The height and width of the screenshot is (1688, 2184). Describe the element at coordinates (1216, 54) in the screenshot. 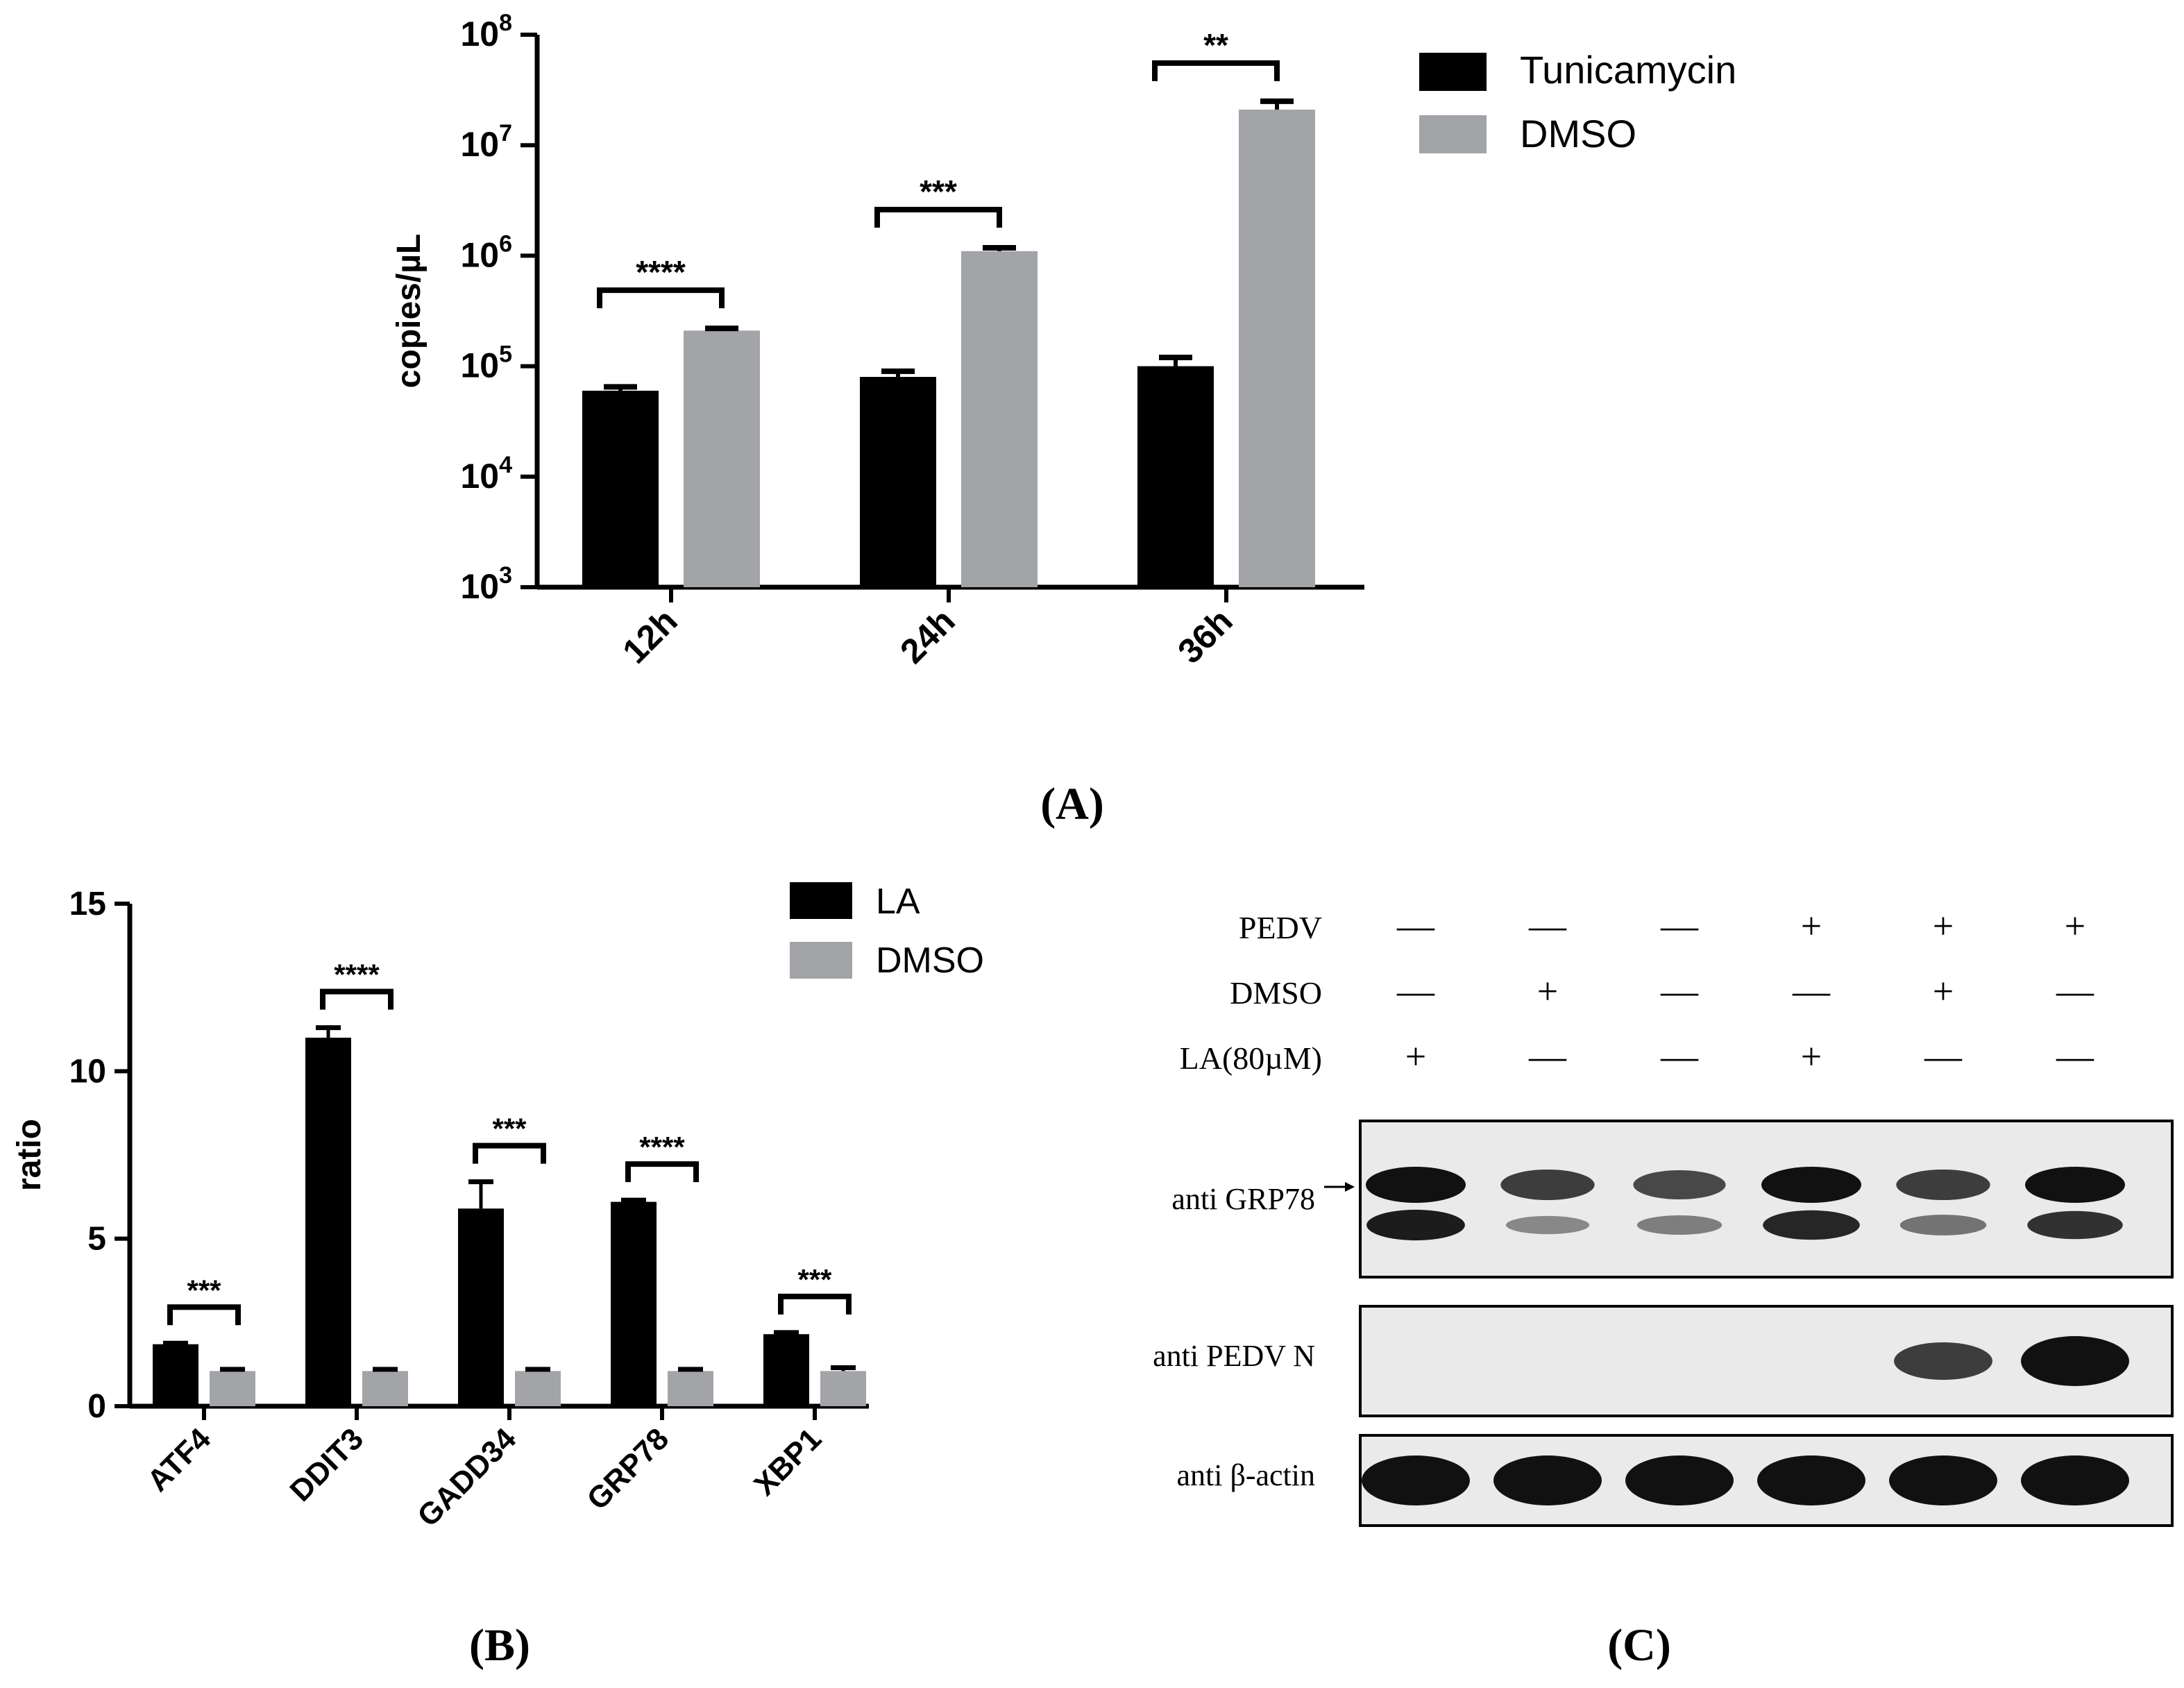

I see `a-significance-36h: **` at that location.